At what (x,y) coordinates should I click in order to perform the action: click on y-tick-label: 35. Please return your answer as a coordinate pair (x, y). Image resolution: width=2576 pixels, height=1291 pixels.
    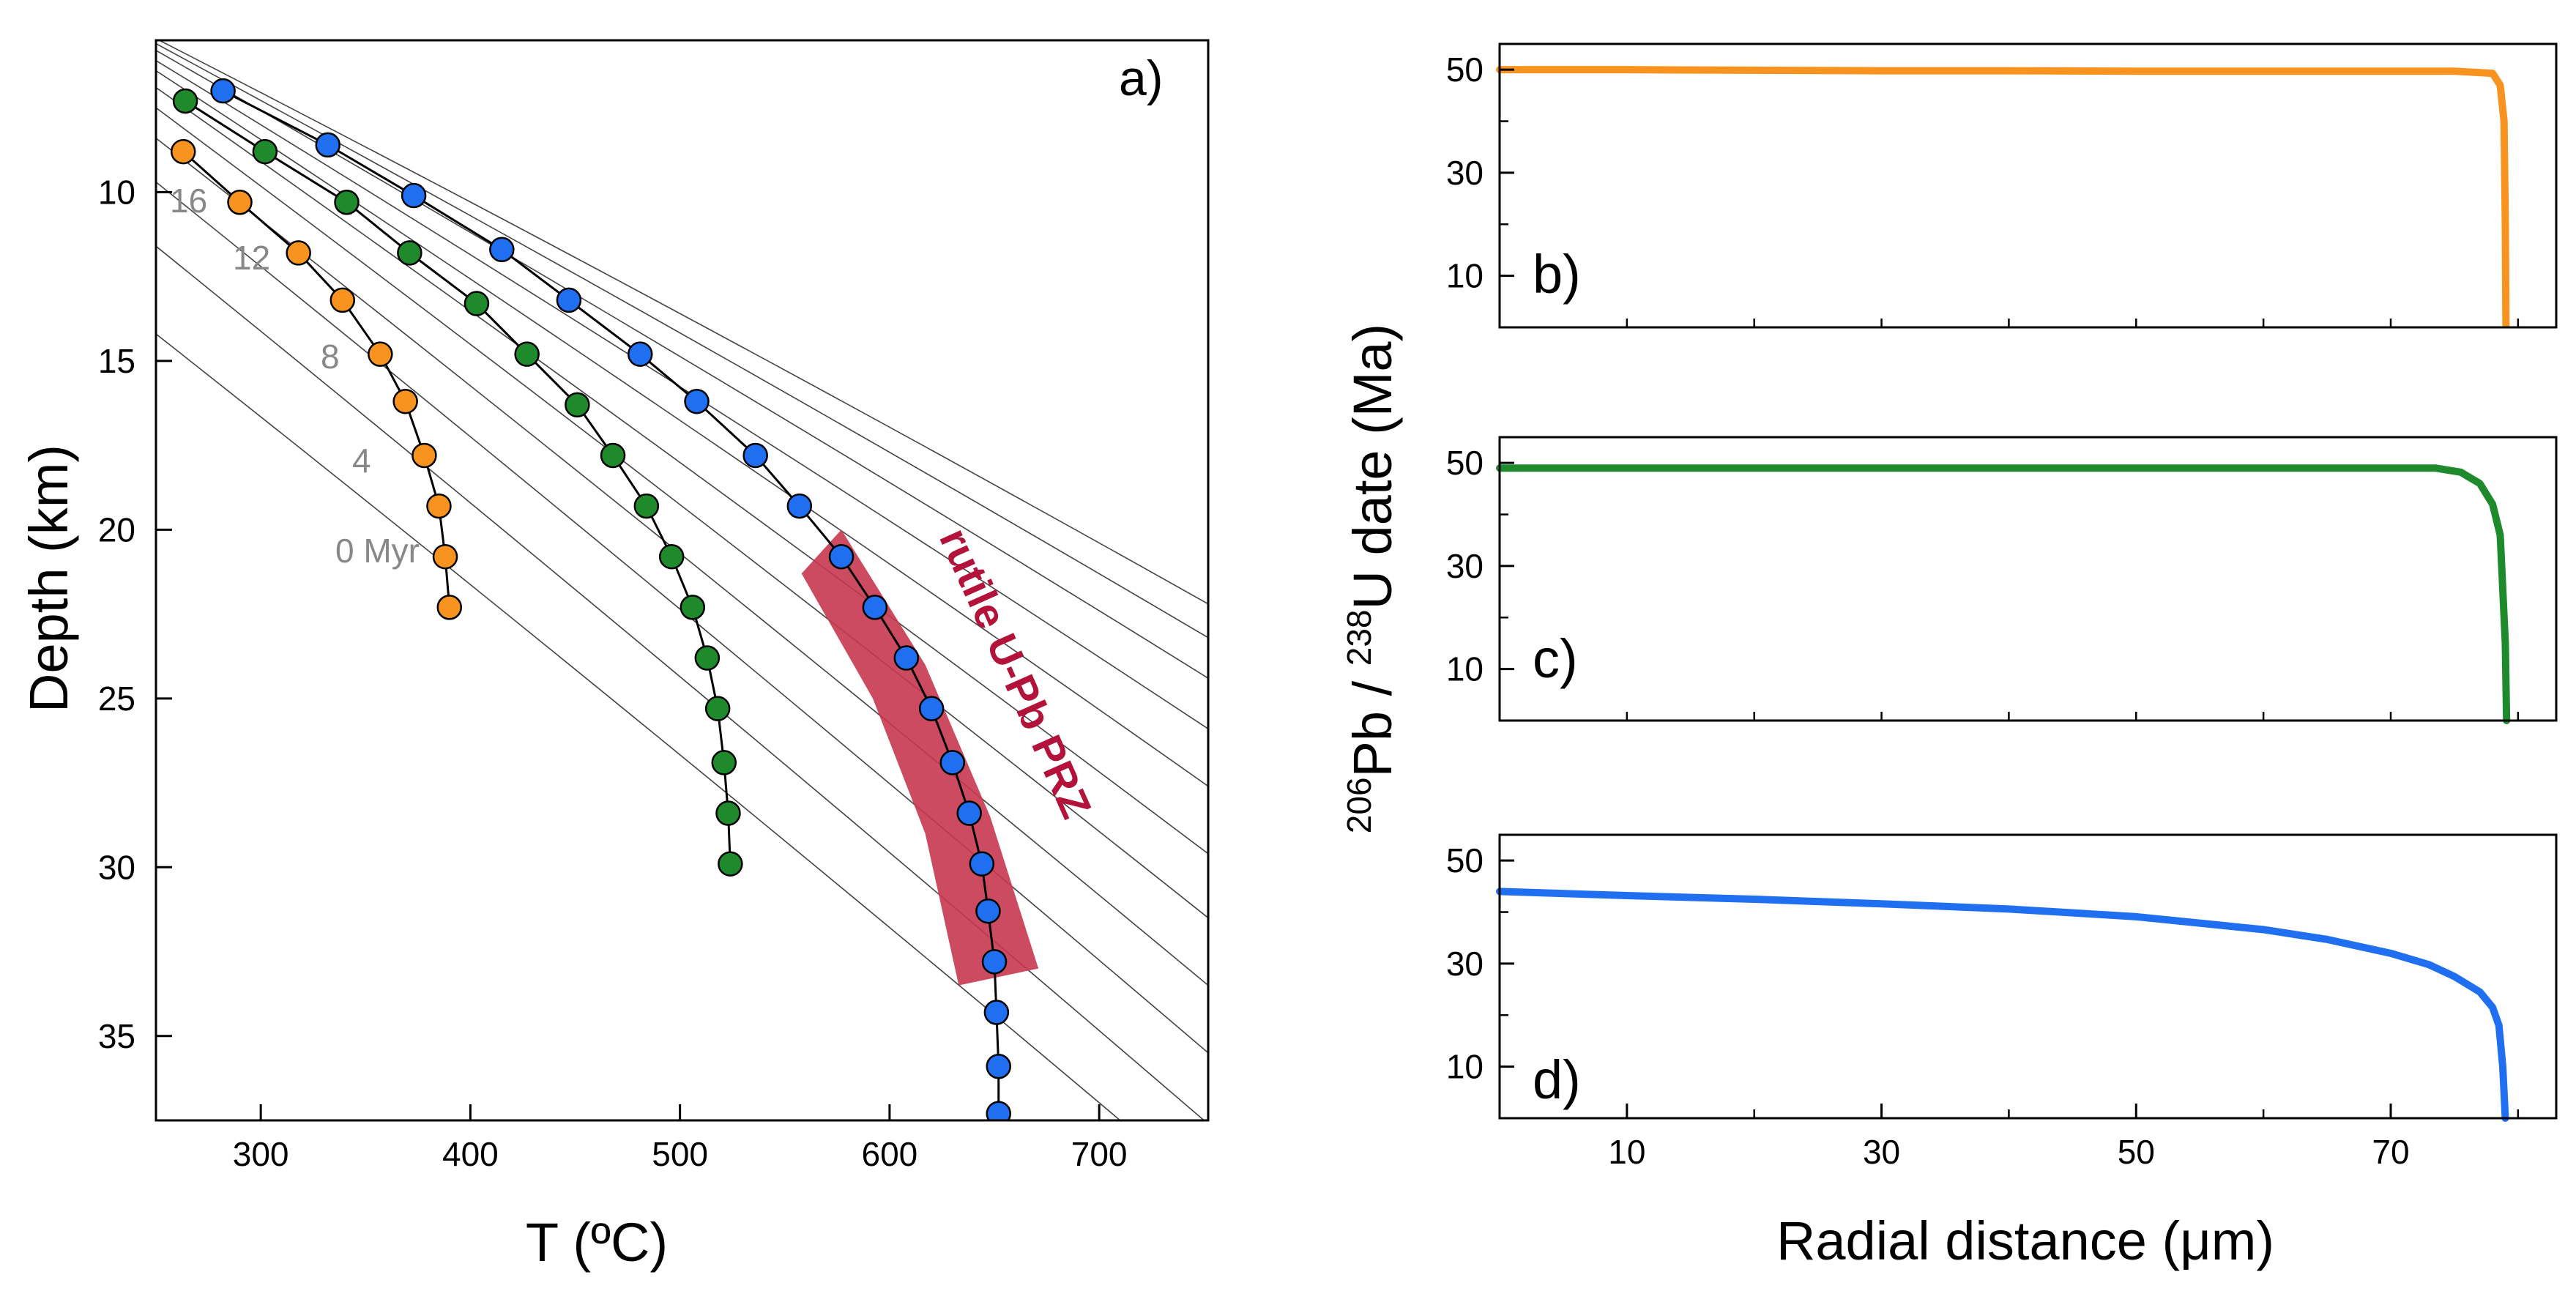
    Looking at the image, I should click on (116, 1036).